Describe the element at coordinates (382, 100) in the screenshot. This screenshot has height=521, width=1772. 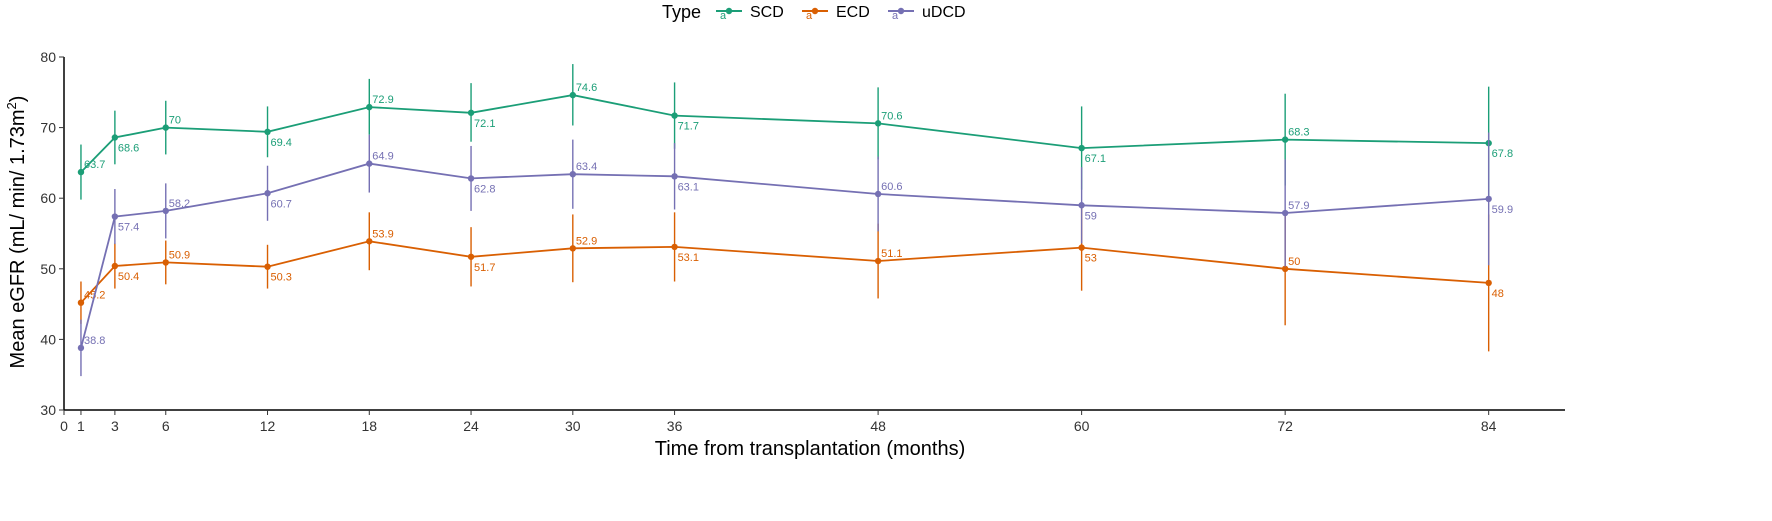
I see `data-label-scd: 72.9` at that location.